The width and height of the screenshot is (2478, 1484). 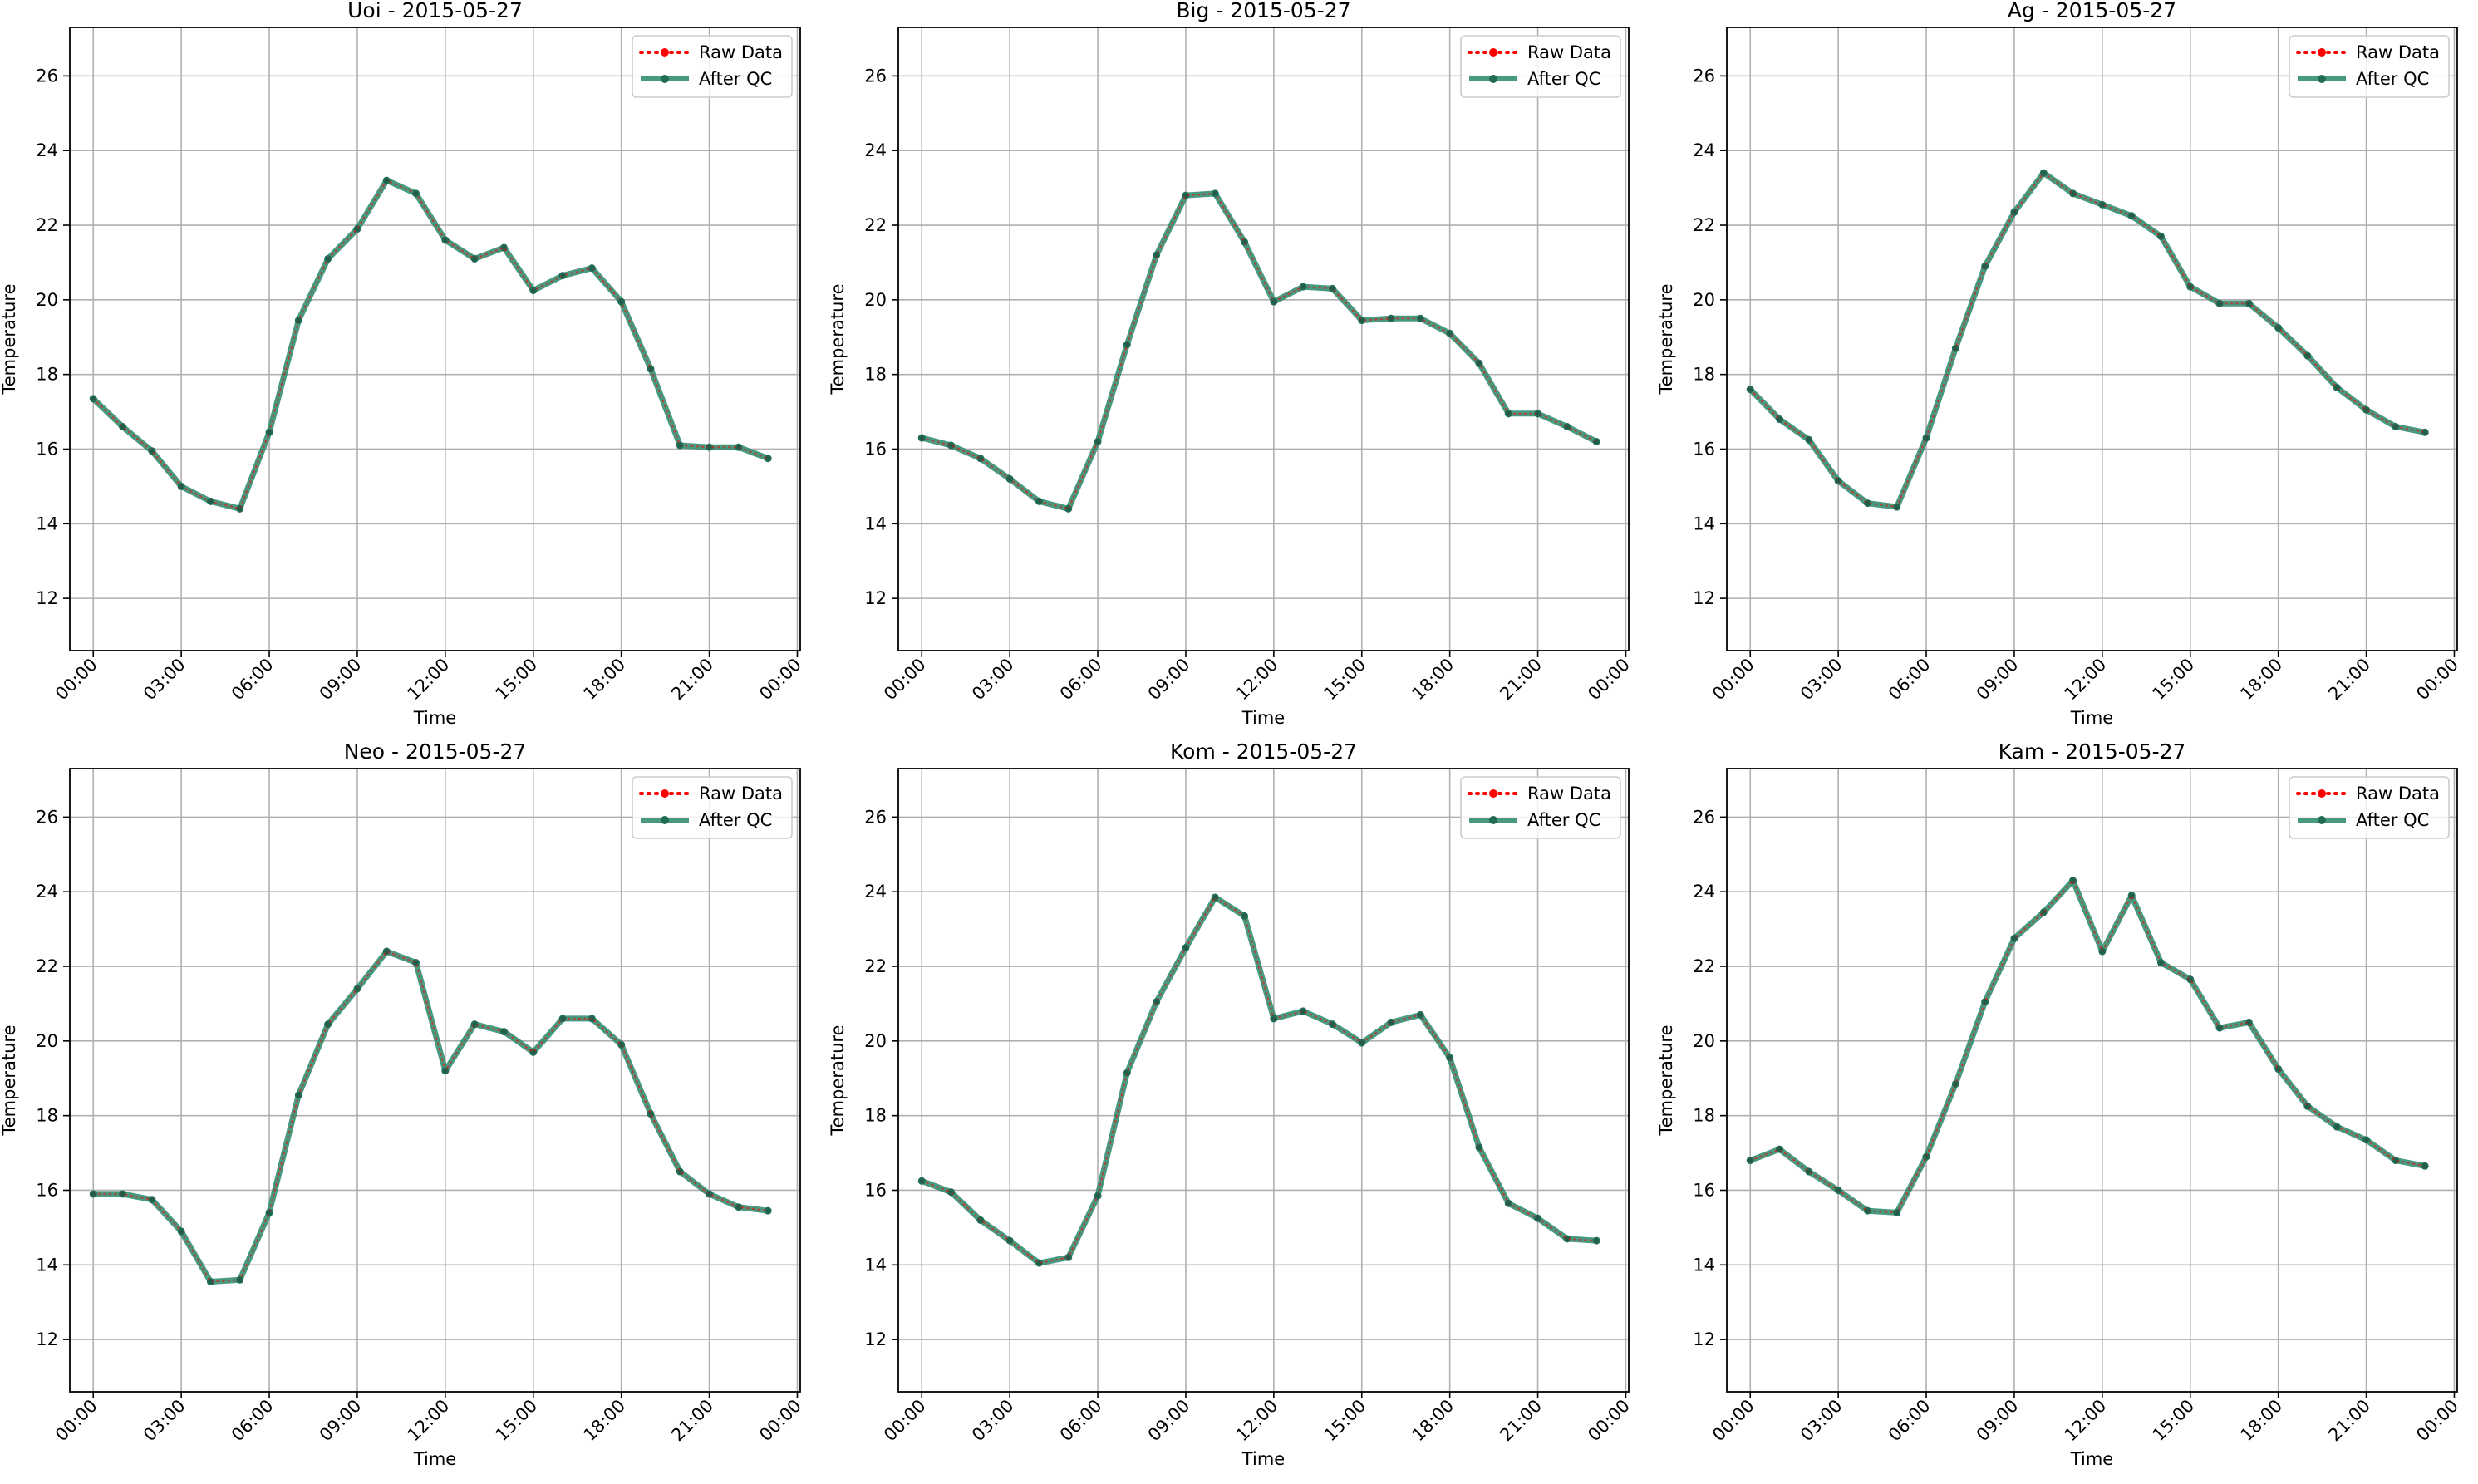 I want to click on chart-title: Neo - 2015-05-27, so click(x=435, y=752).